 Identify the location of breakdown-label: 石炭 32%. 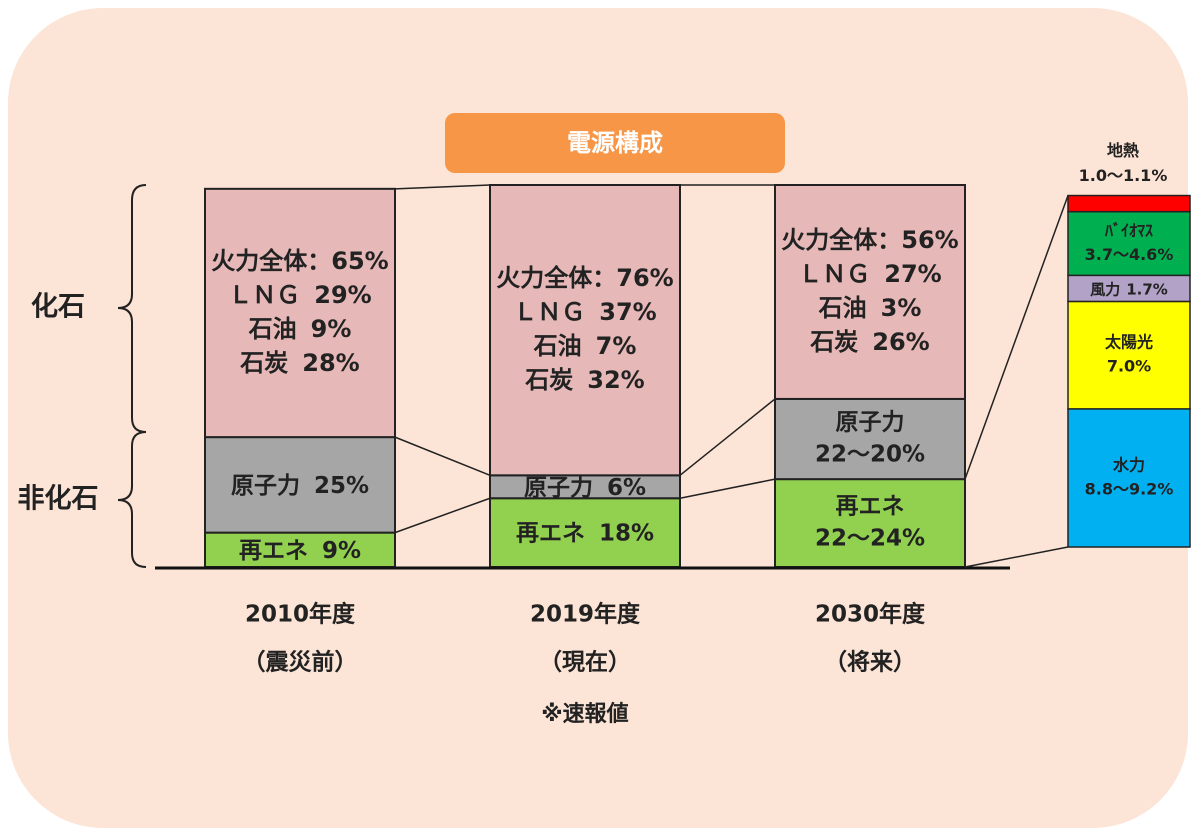
(584, 380).